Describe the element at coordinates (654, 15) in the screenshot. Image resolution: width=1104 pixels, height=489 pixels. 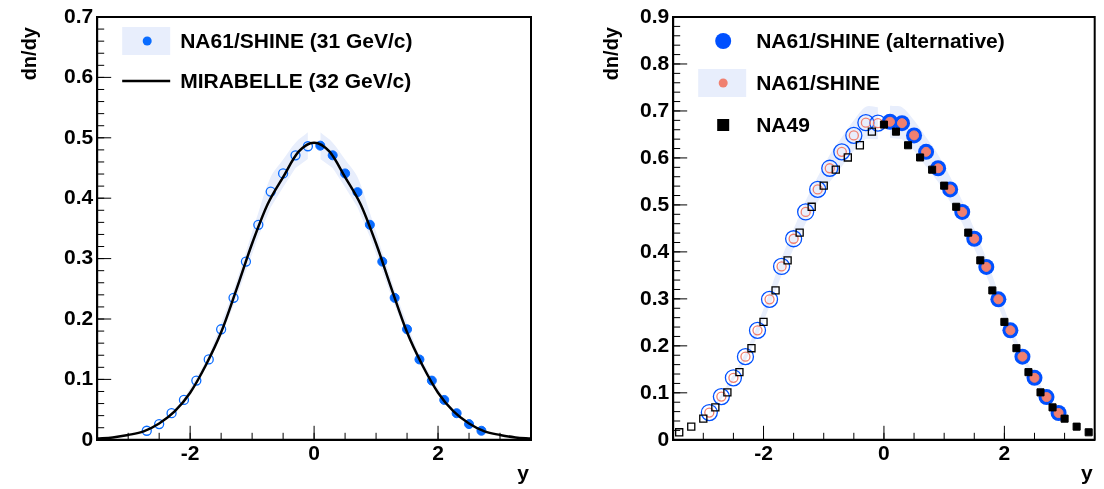
I see `y-tick-label: 0.9` at that location.